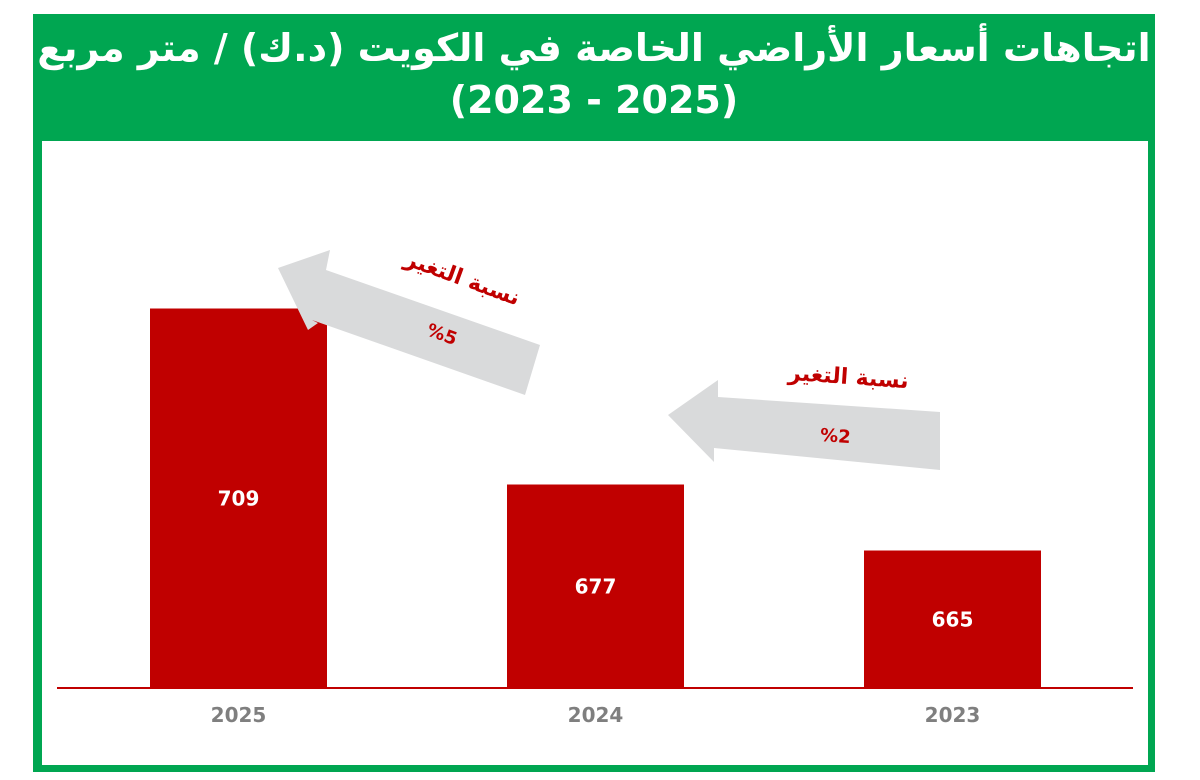 The height and width of the screenshot is (780, 1200). I want to click on data-label: 709, so click(239, 498).